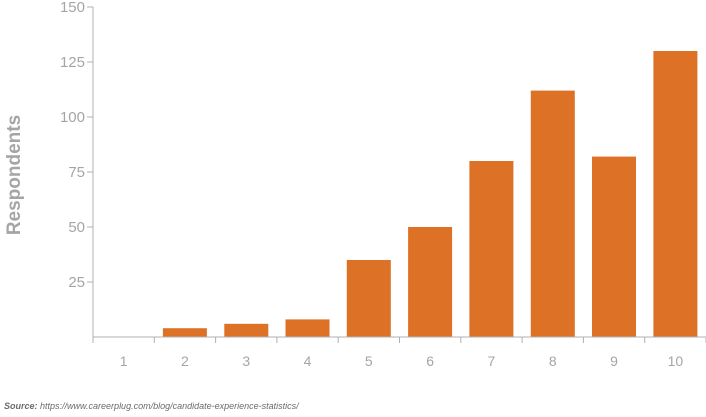 The width and height of the screenshot is (706, 417). Describe the element at coordinates (308, 361) in the screenshot. I see `x-tick-label-4: 4` at that location.